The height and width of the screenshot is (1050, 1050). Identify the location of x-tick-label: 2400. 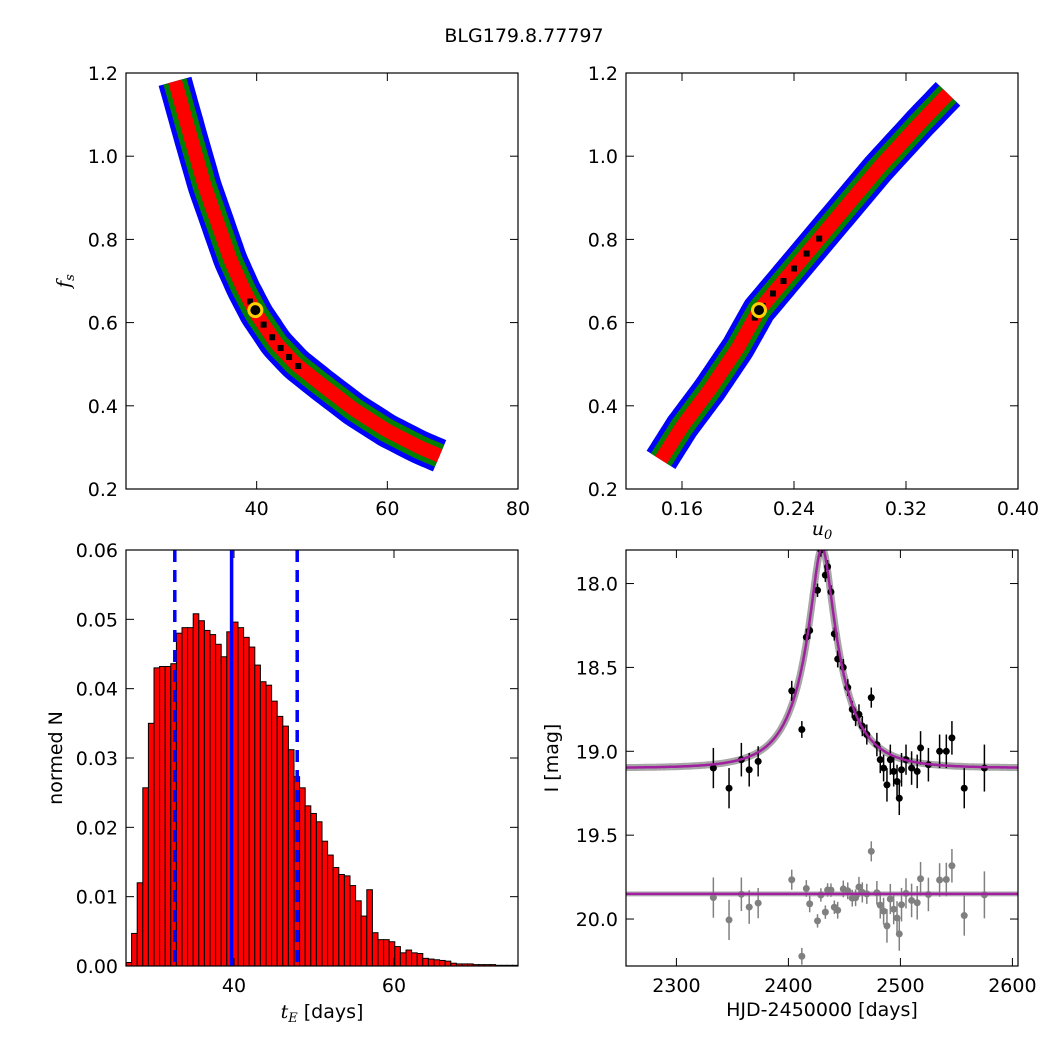
(788, 986).